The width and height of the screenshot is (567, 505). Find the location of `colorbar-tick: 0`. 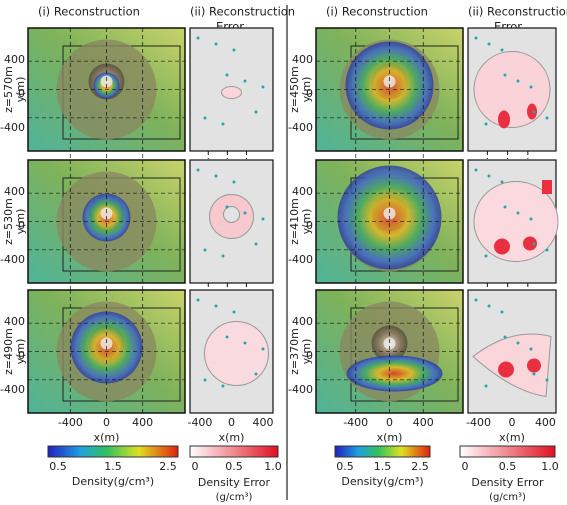

colorbar-tick: 0 is located at coordinates (465, 466).